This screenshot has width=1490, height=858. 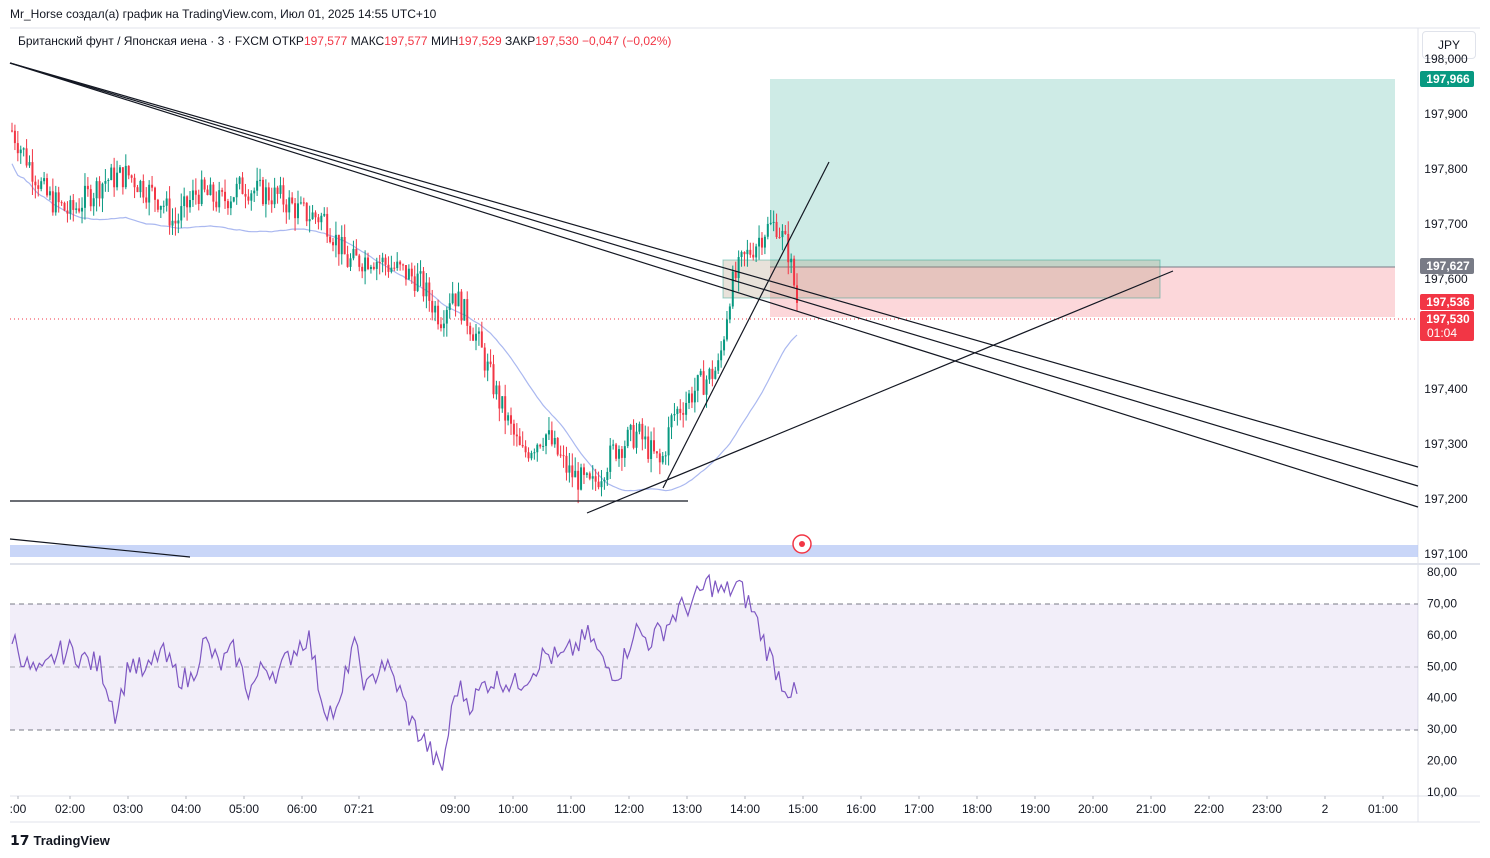 What do you see at coordinates (1383, 809) in the screenshot?
I see `time-tick-label: 01:00` at bounding box center [1383, 809].